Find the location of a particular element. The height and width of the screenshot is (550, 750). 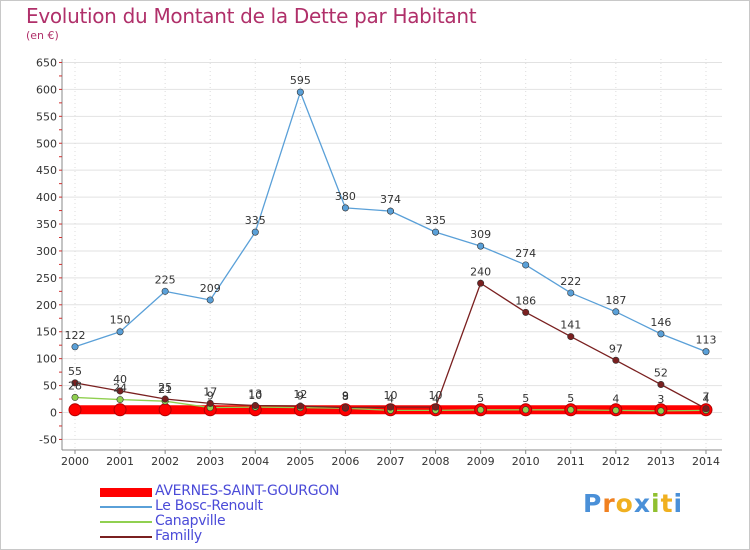

data-label: 146 is located at coordinates (660, 322).